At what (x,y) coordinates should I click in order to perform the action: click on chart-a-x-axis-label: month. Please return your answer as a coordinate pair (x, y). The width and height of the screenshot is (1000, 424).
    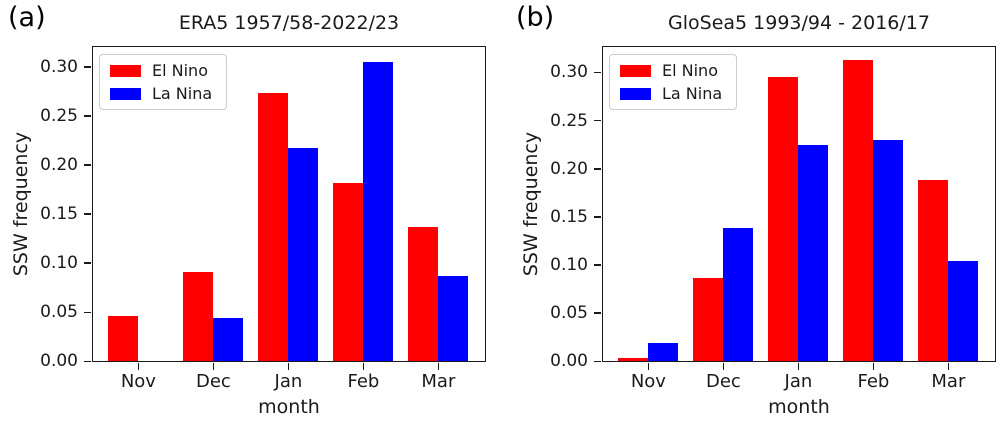
    Looking at the image, I should click on (289, 407).